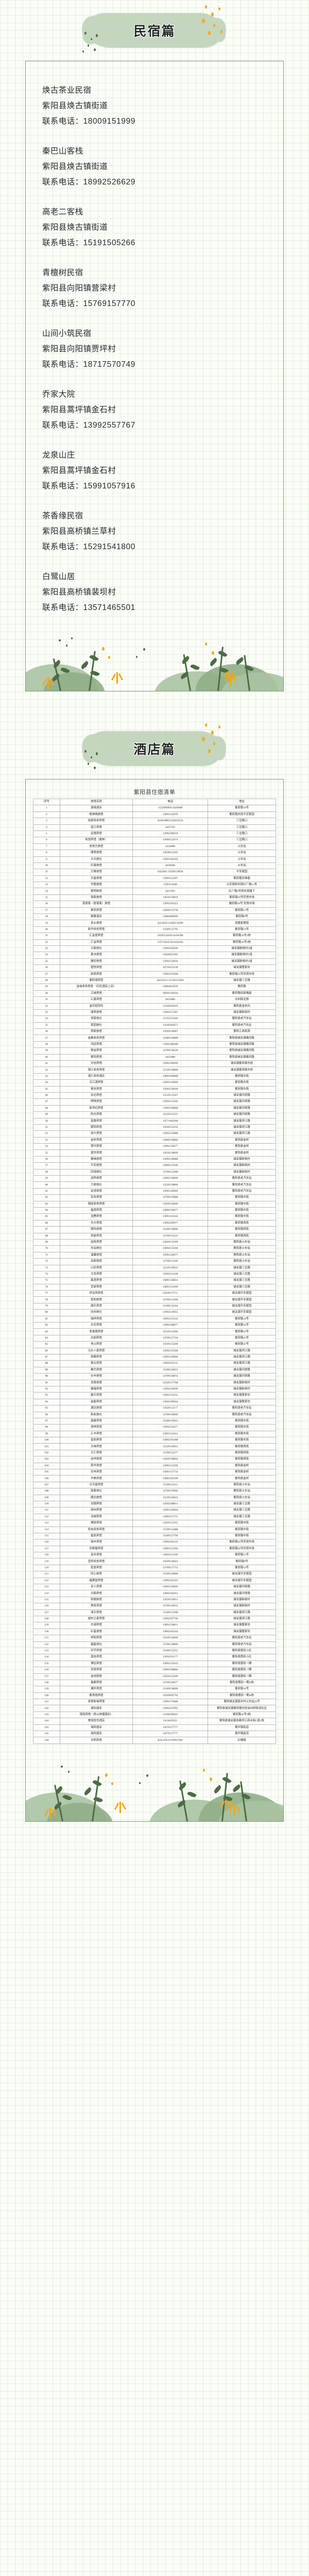 The width and height of the screenshot is (309, 2576). I want to click on cell-phone: 15309153311, so click(170, 1485).